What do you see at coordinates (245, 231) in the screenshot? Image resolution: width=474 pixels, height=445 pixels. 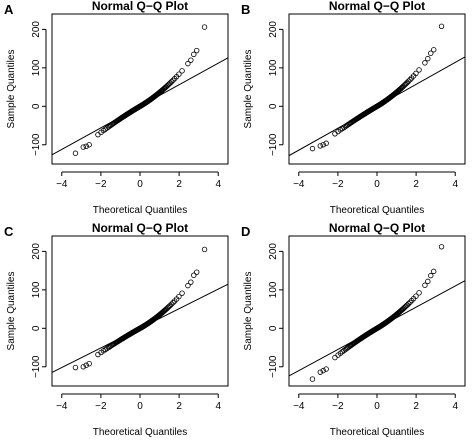 I see `panel-label: D` at bounding box center [245, 231].